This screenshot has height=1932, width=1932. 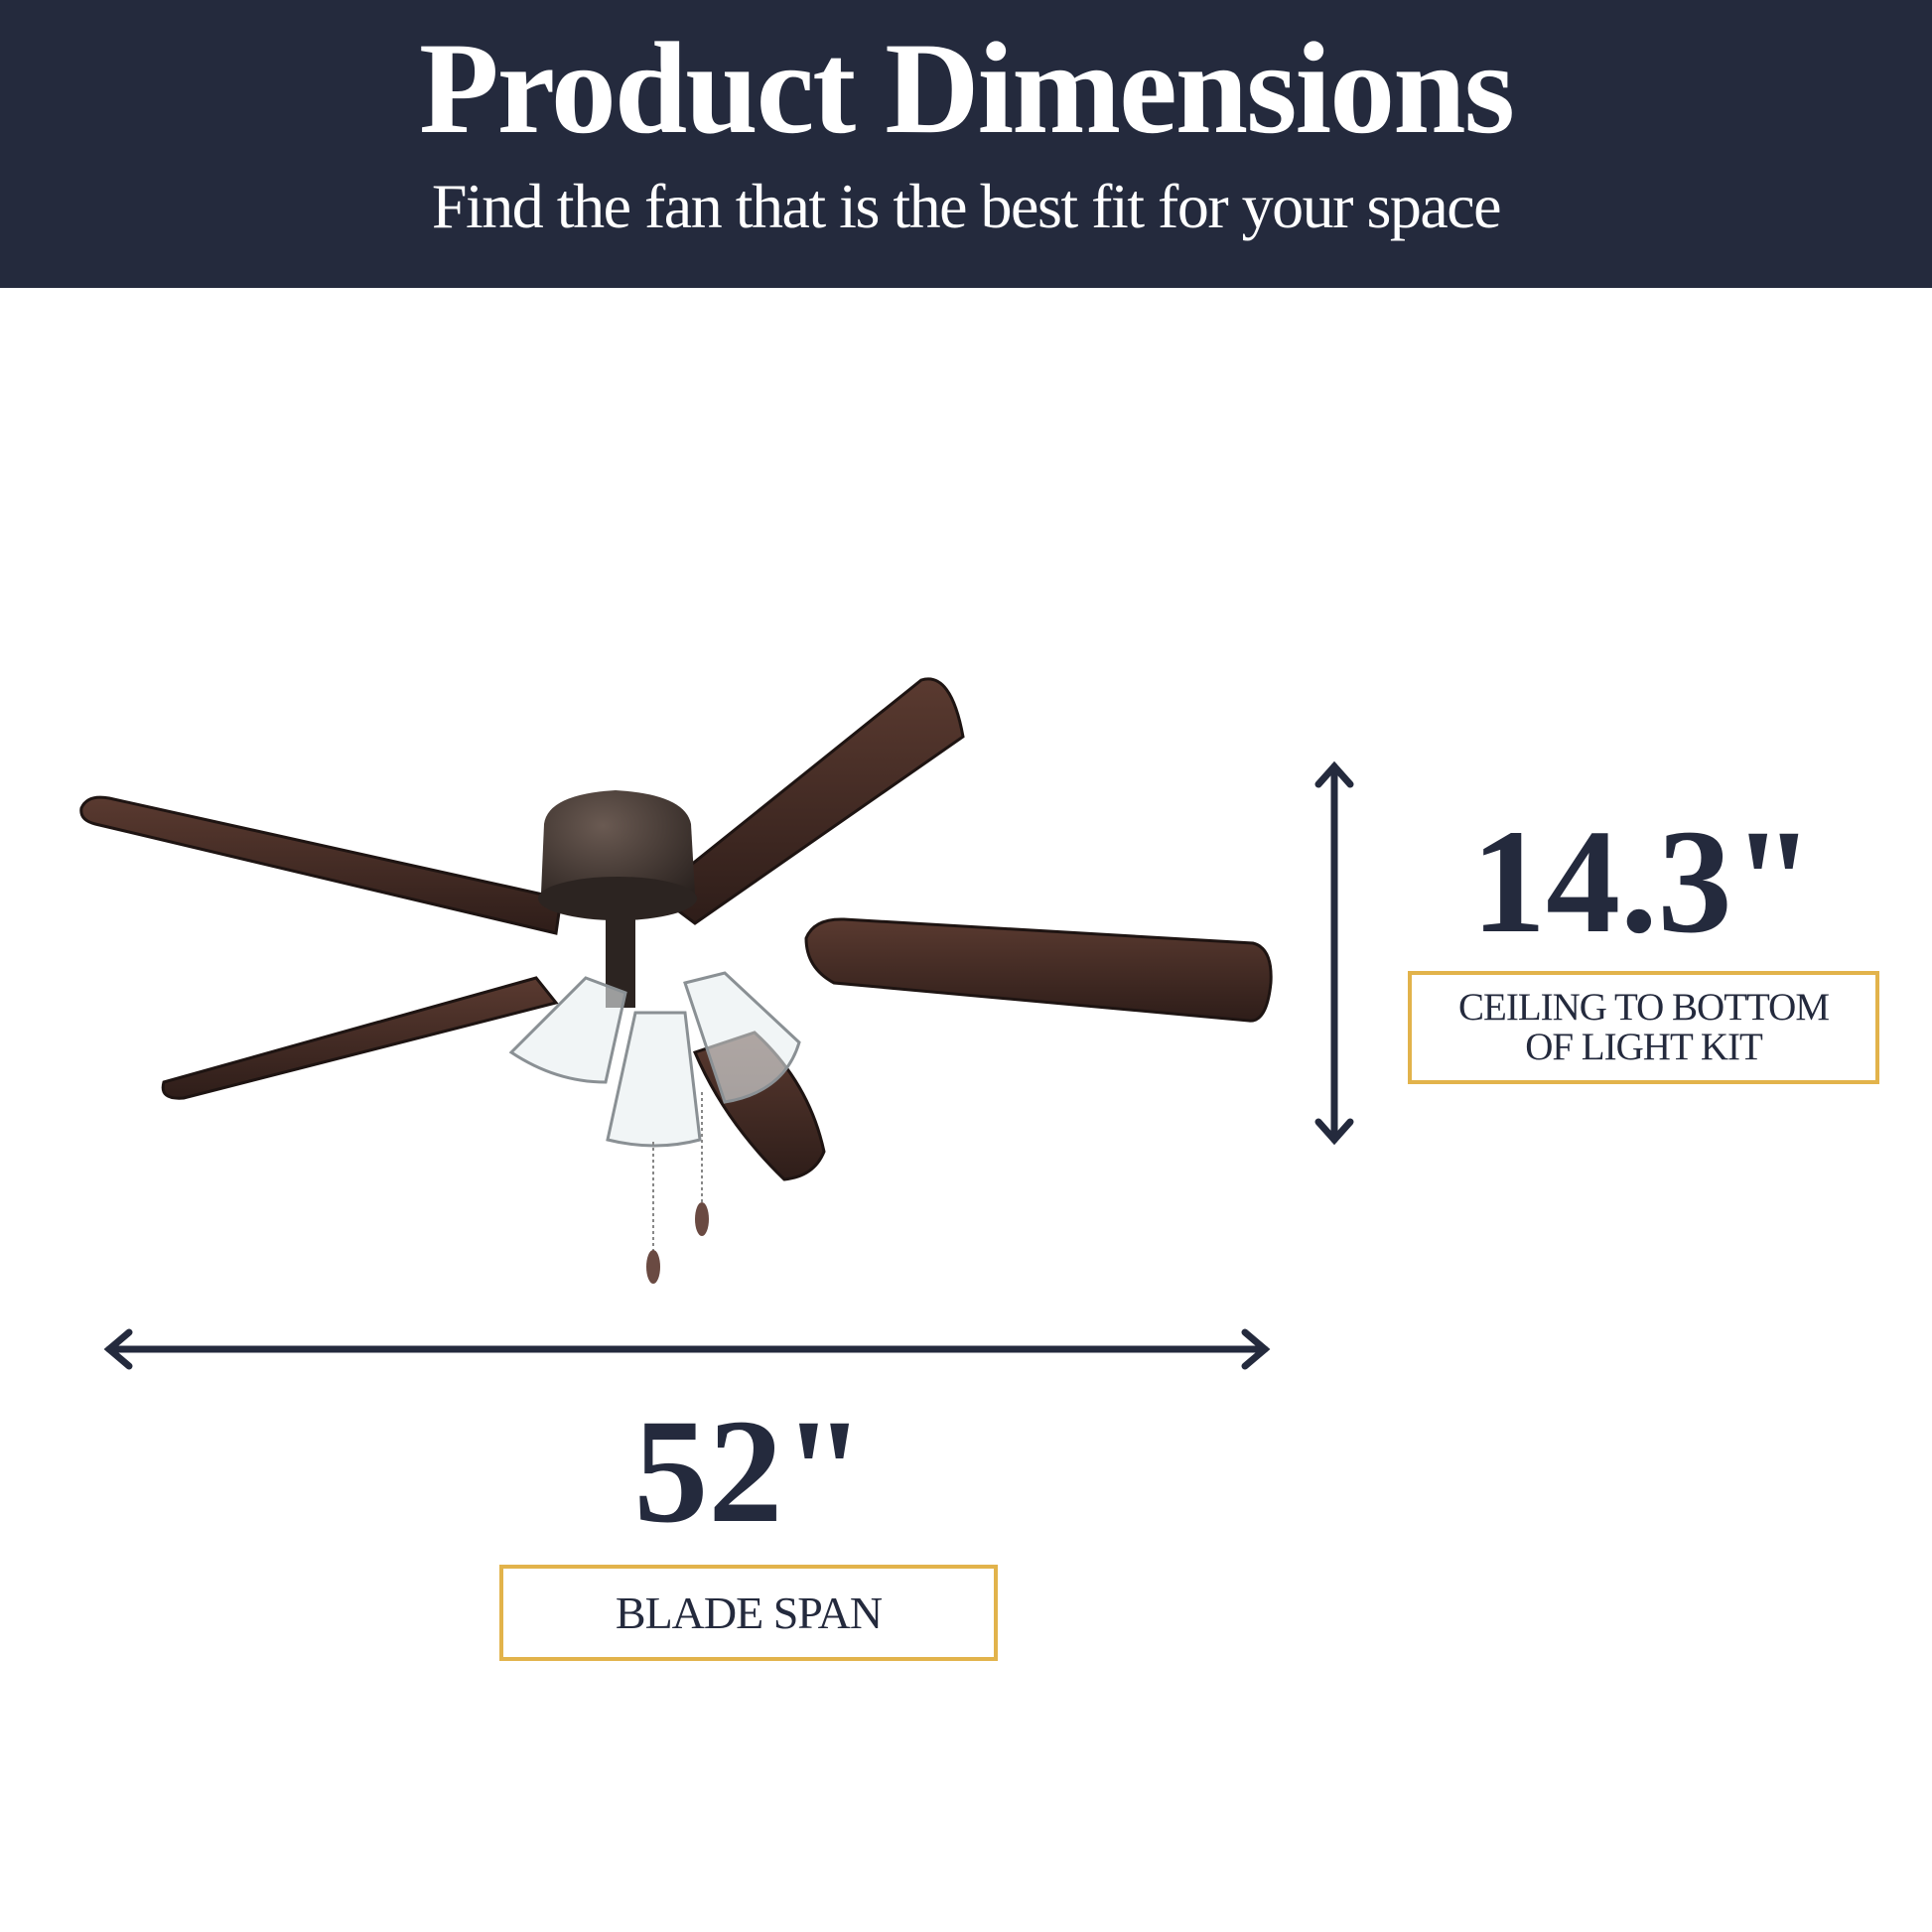 I want to click on height-arrow, so click(x=1334, y=953).